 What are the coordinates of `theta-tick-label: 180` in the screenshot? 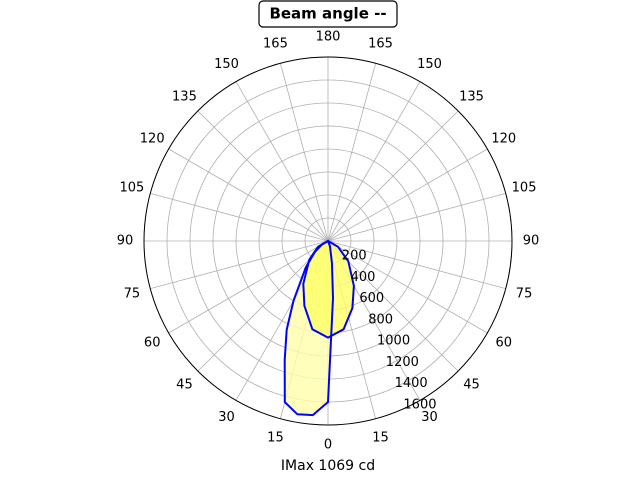 It's located at (328, 37).